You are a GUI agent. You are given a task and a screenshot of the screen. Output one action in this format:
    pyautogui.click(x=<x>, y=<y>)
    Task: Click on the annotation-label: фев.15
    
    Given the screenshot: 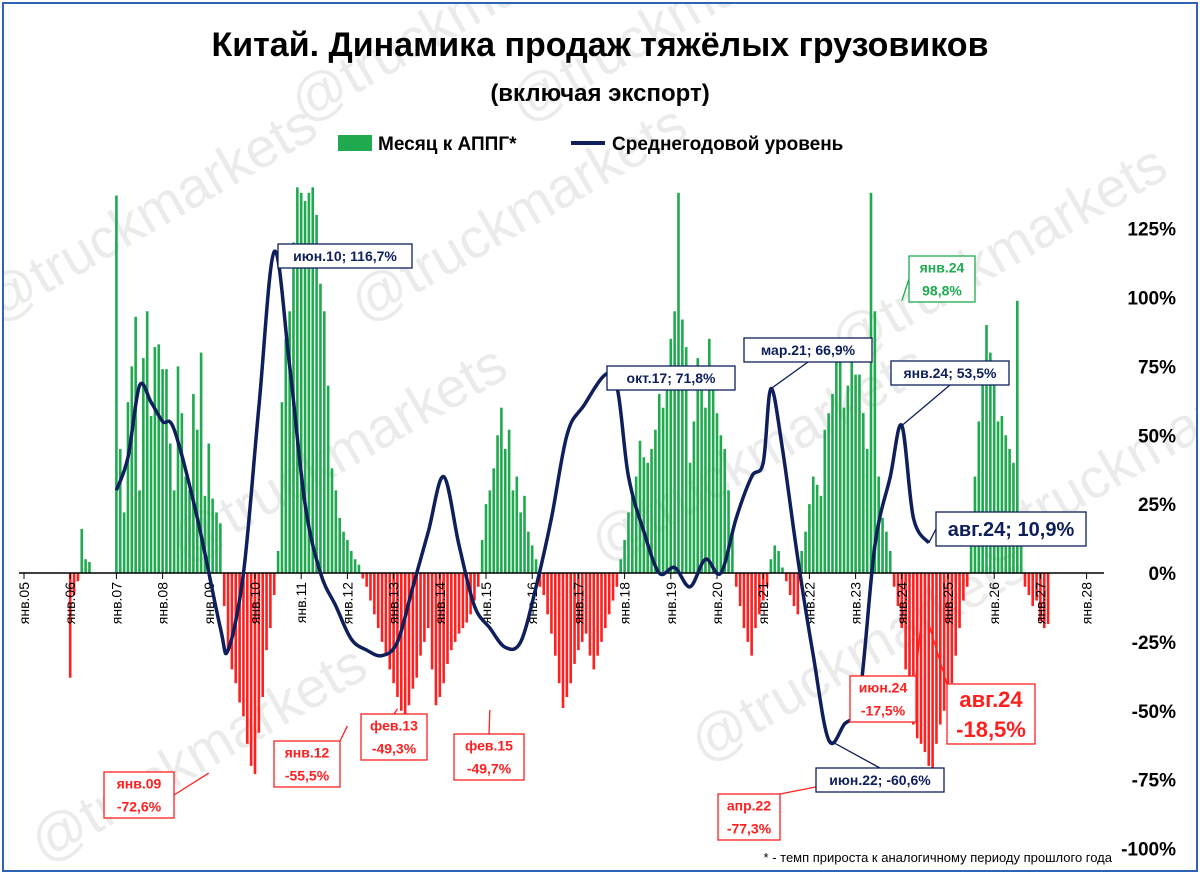 What is the action you would take?
    pyautogui.click(x=489, y=746)
    